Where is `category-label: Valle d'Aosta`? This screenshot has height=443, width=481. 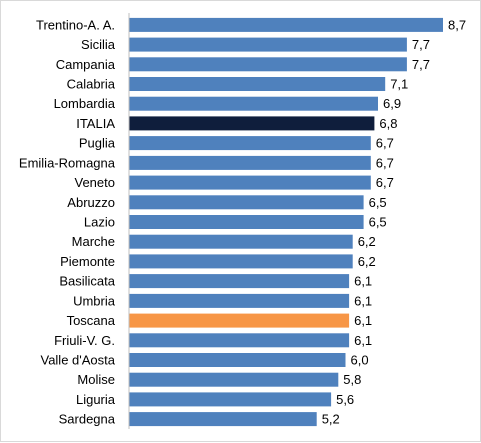
category-label: Valle d'Aosta is located at coordinates (77, 360).